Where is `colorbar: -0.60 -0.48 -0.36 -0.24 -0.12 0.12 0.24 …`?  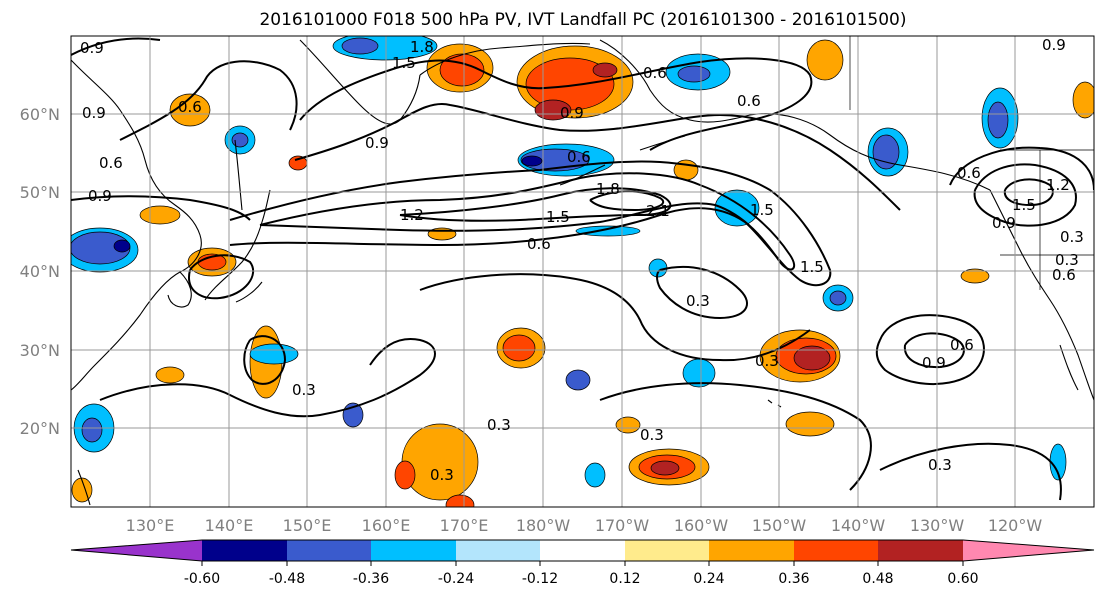 colorbar: -0.60 -0.48 -0.36 -0.24 -0.12 0.12 0.24 … is located at coordinates (582, 563).